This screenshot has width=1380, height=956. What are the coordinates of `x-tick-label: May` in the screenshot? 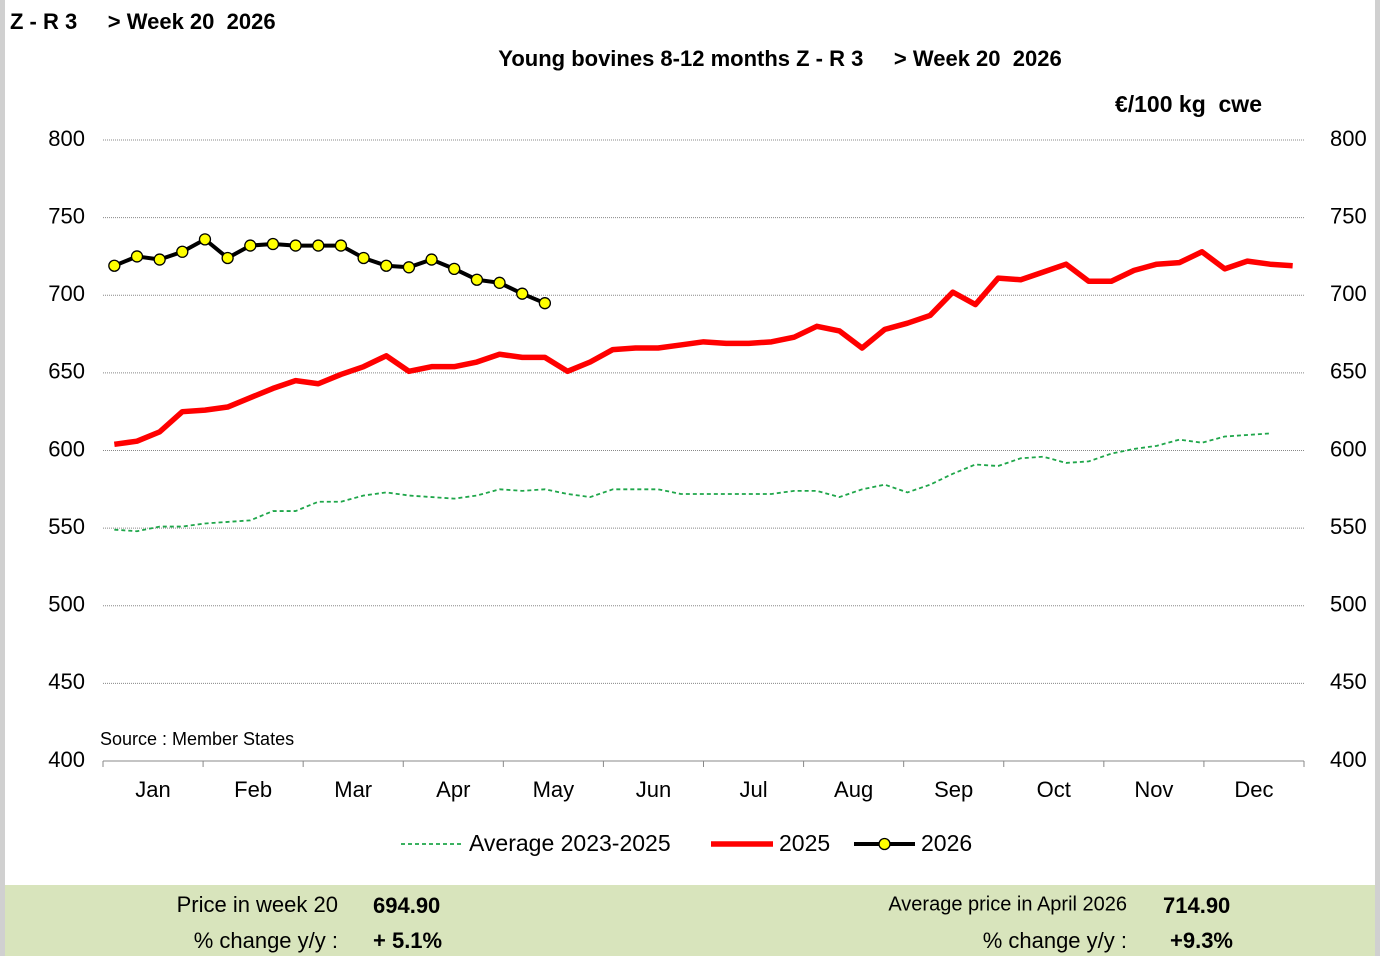 It's located at (554, 789).